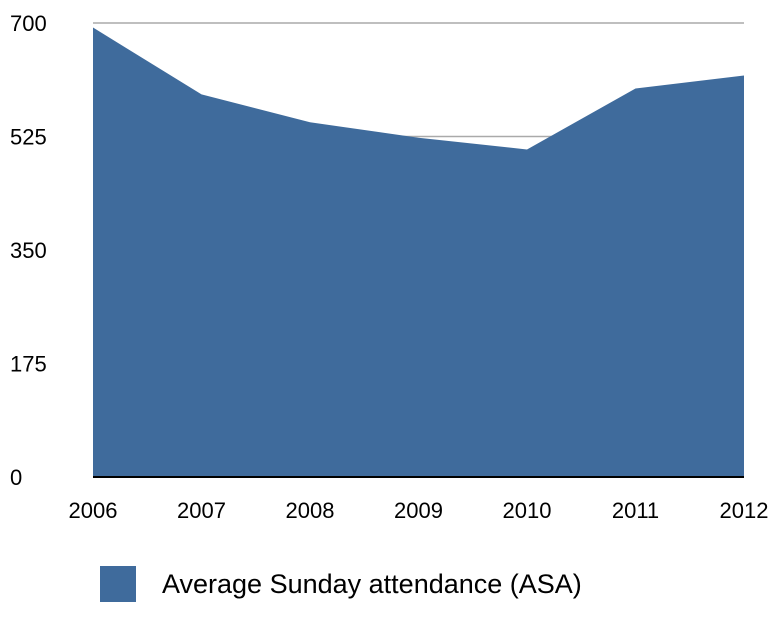  I want to click on y-axis-tick-labels: 0 175 350 525 700, so click(28, 250).